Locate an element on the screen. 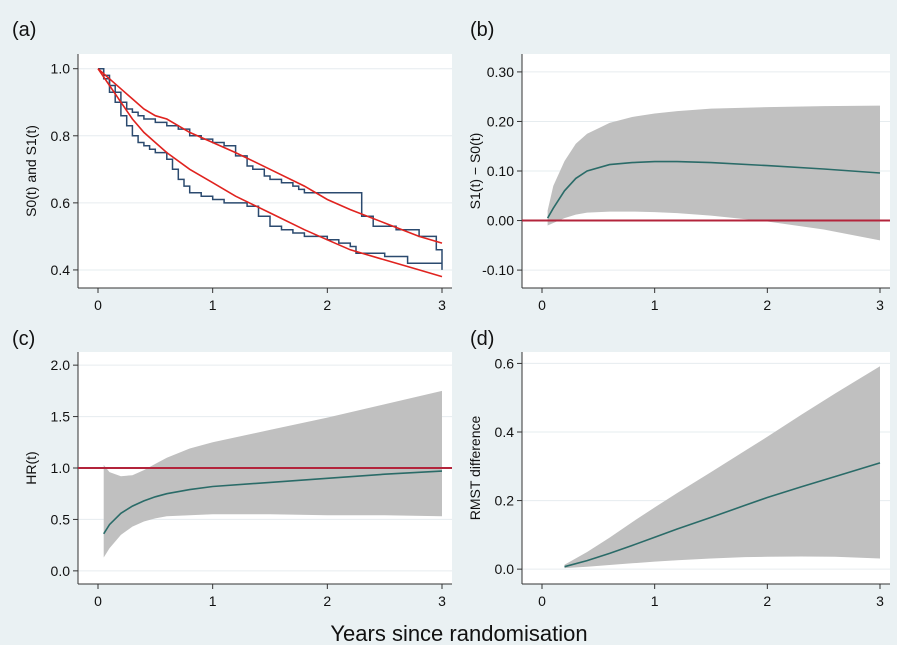 Image resolution: width=897 pixels, height=645 pixels. y-tick-label: 0.5 is located at coordinates (61, 519).